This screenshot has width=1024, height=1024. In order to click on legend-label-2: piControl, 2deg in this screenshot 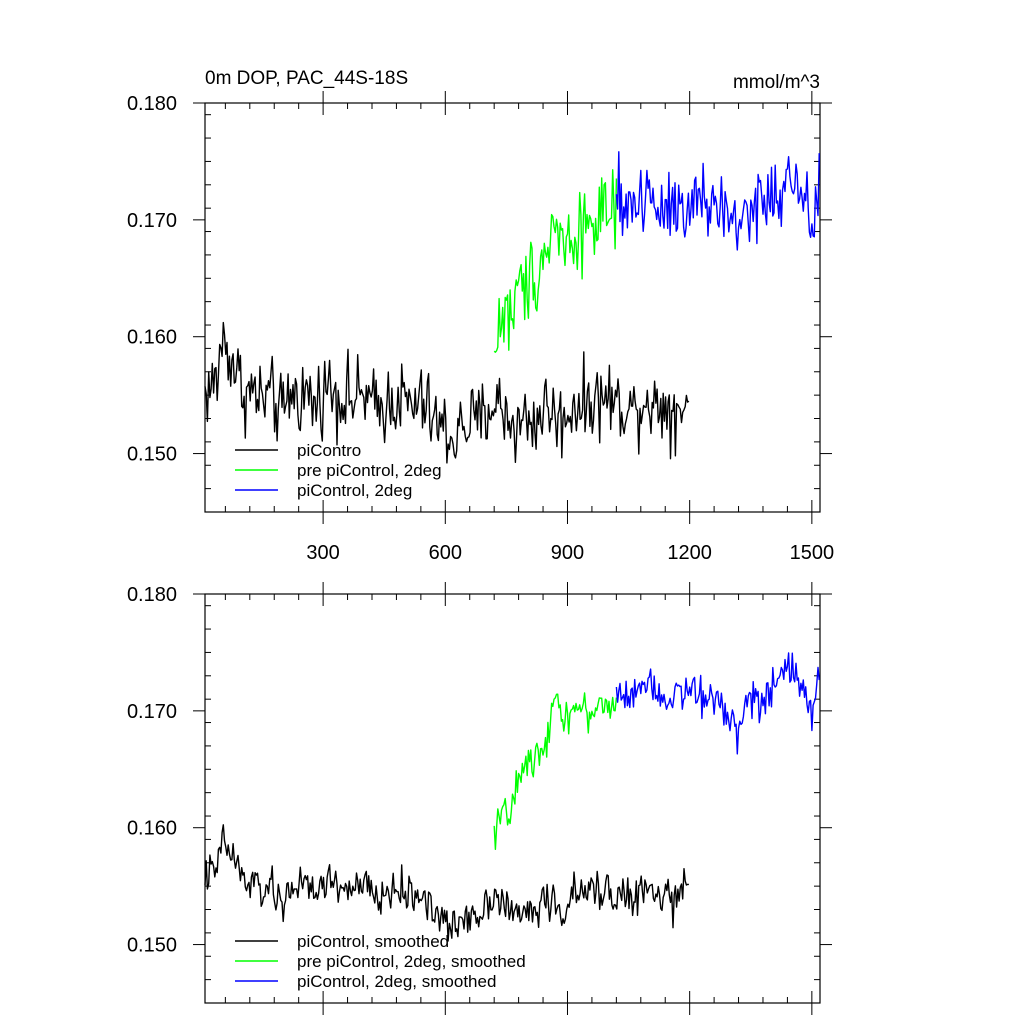, I will do `click(354, 490)`.